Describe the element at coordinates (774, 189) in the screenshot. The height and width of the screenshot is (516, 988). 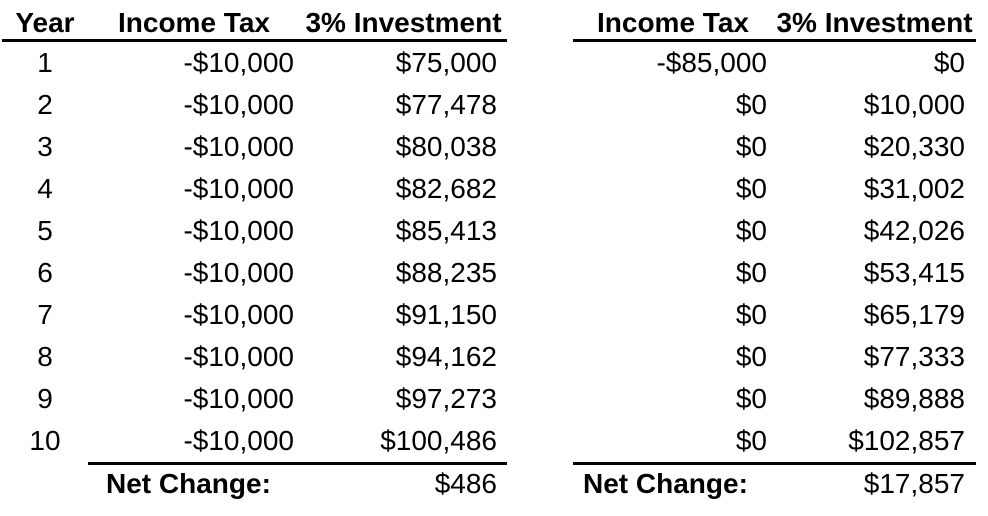
I see `table-row: $0 $31,002` at that location.